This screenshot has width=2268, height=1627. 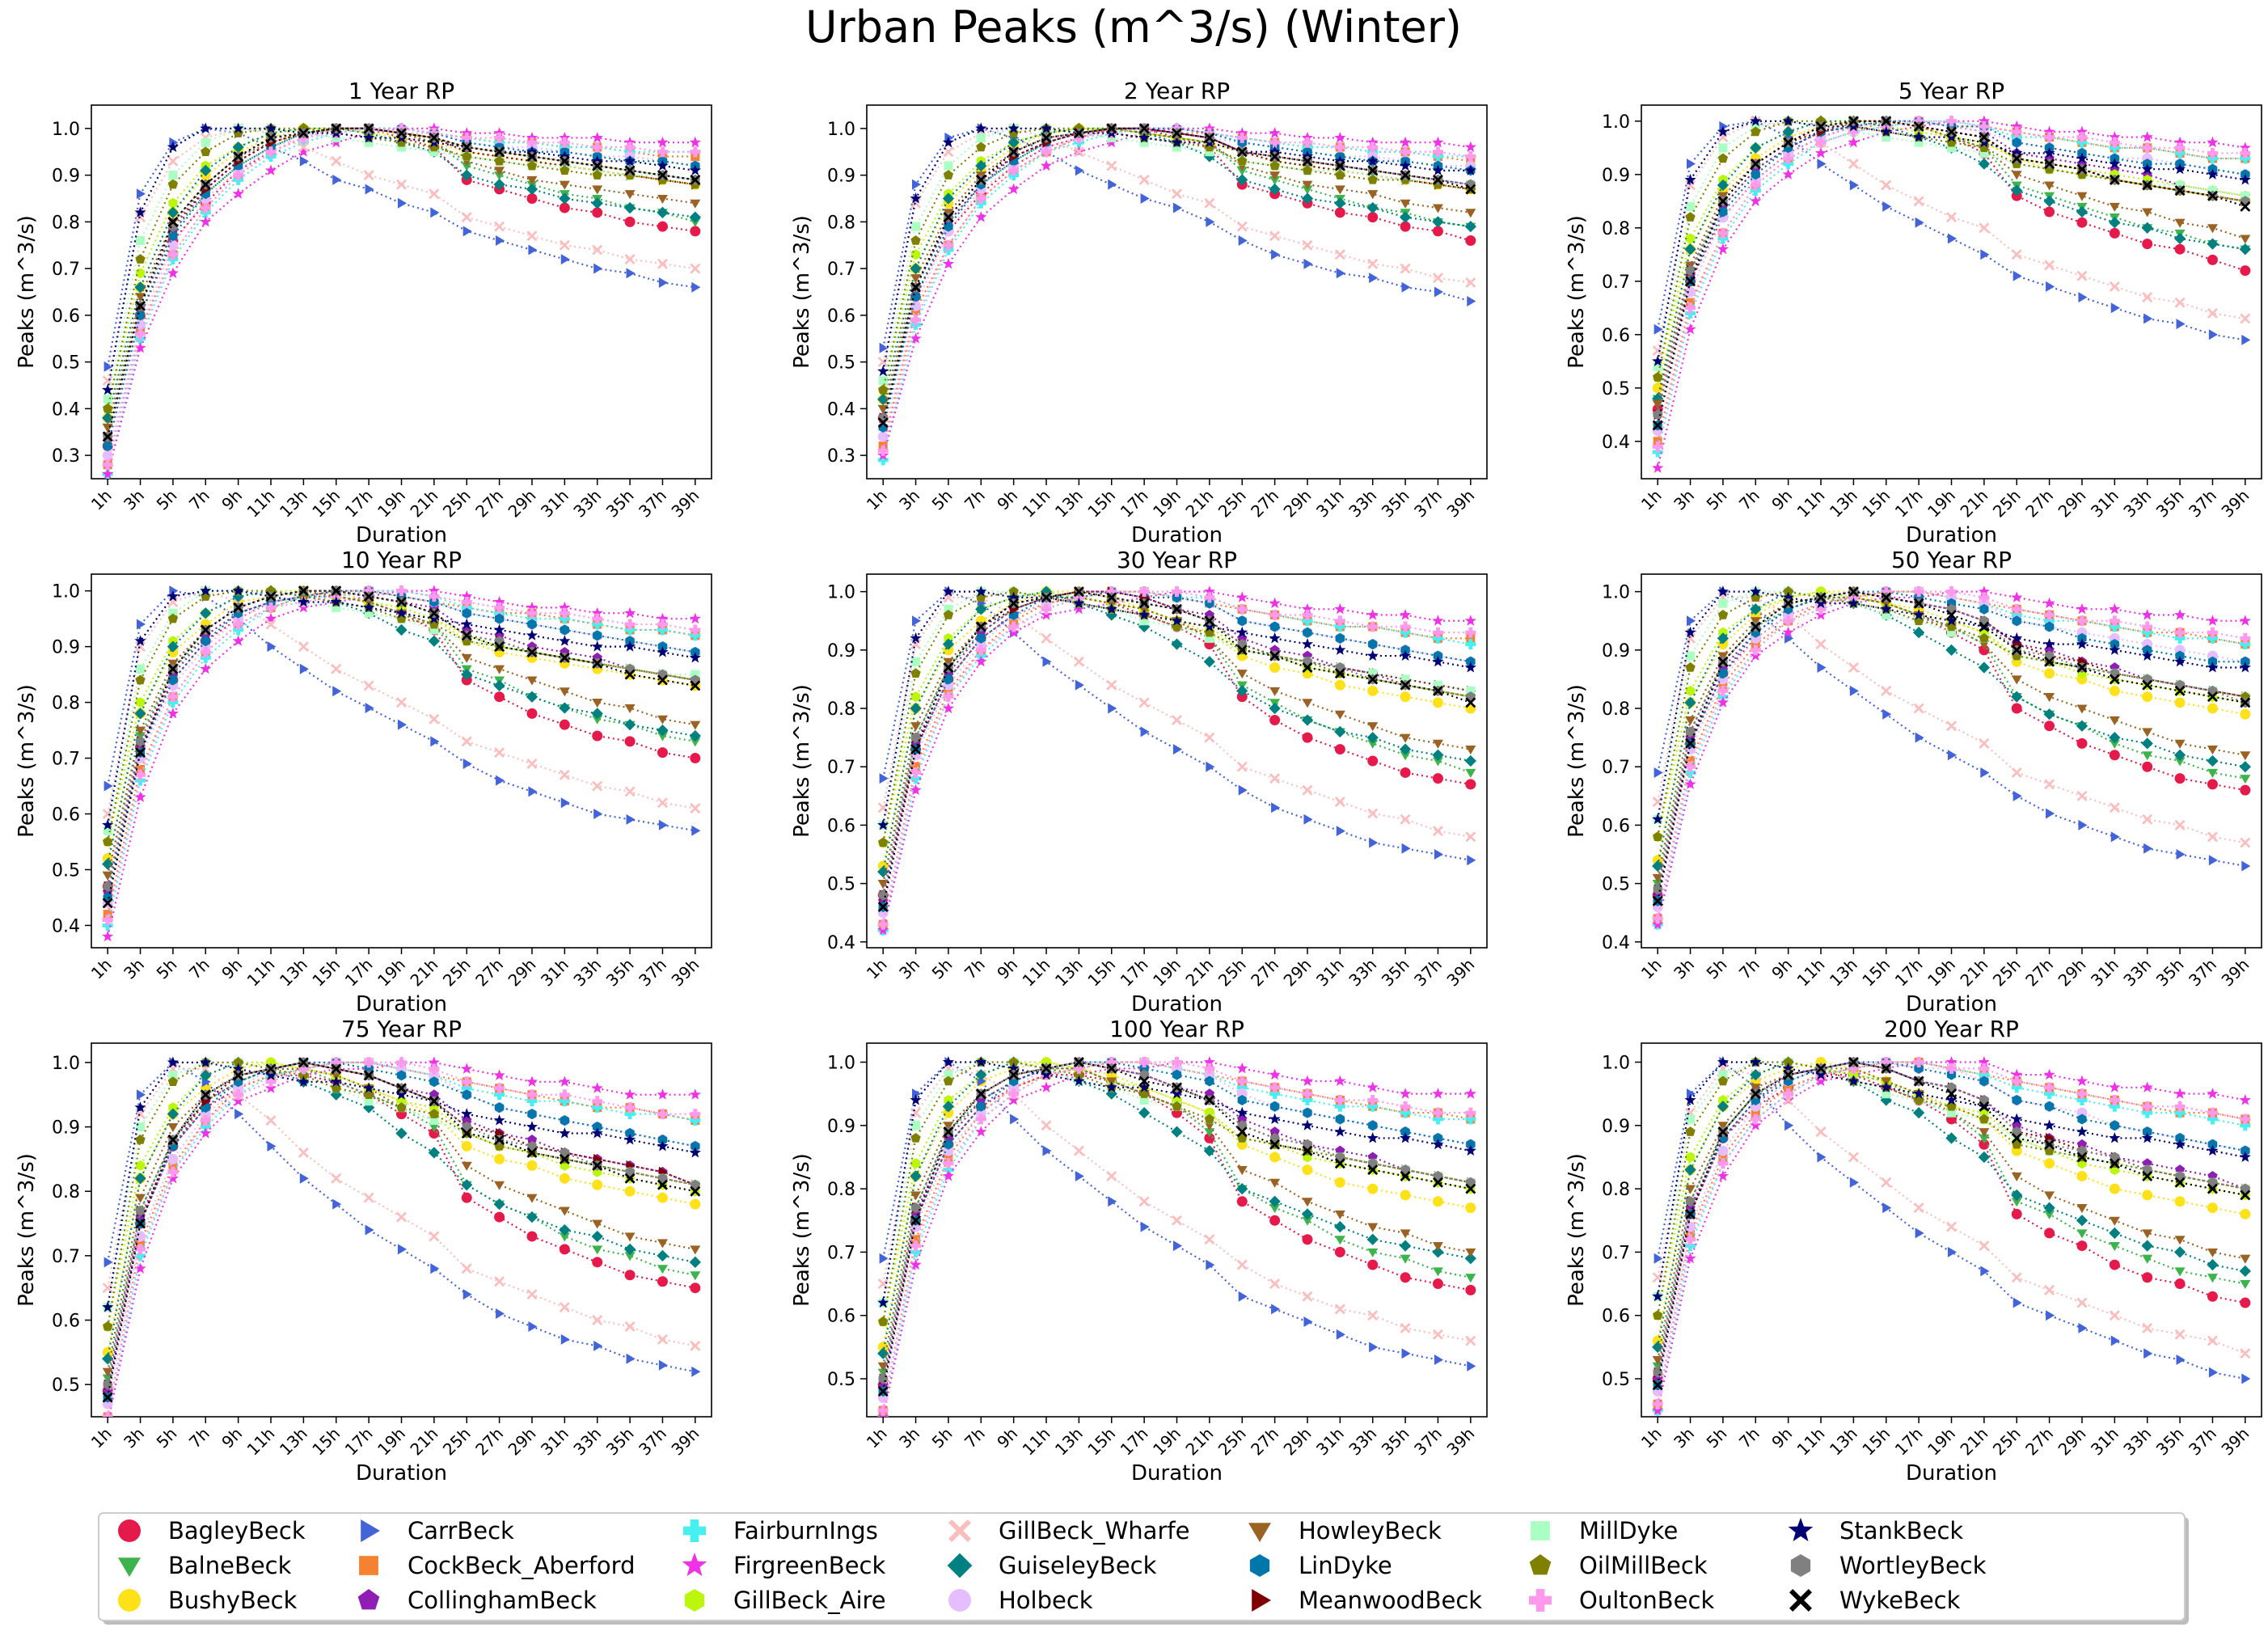 I want to click on x-tick-label: 33h, so click(x=587, y=504).